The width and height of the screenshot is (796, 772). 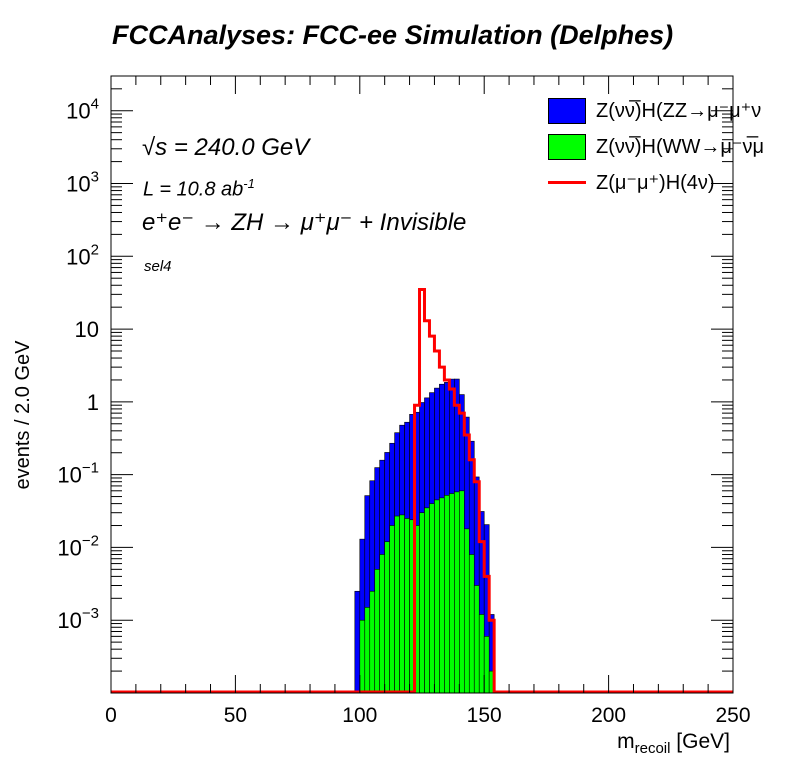 What do you see at coordinates (393, 35) in the screenshot?
I see `chart-title: FCCAnalyses: FCC-ee Simulation (Delphes)` at bounding box center [393, 35].